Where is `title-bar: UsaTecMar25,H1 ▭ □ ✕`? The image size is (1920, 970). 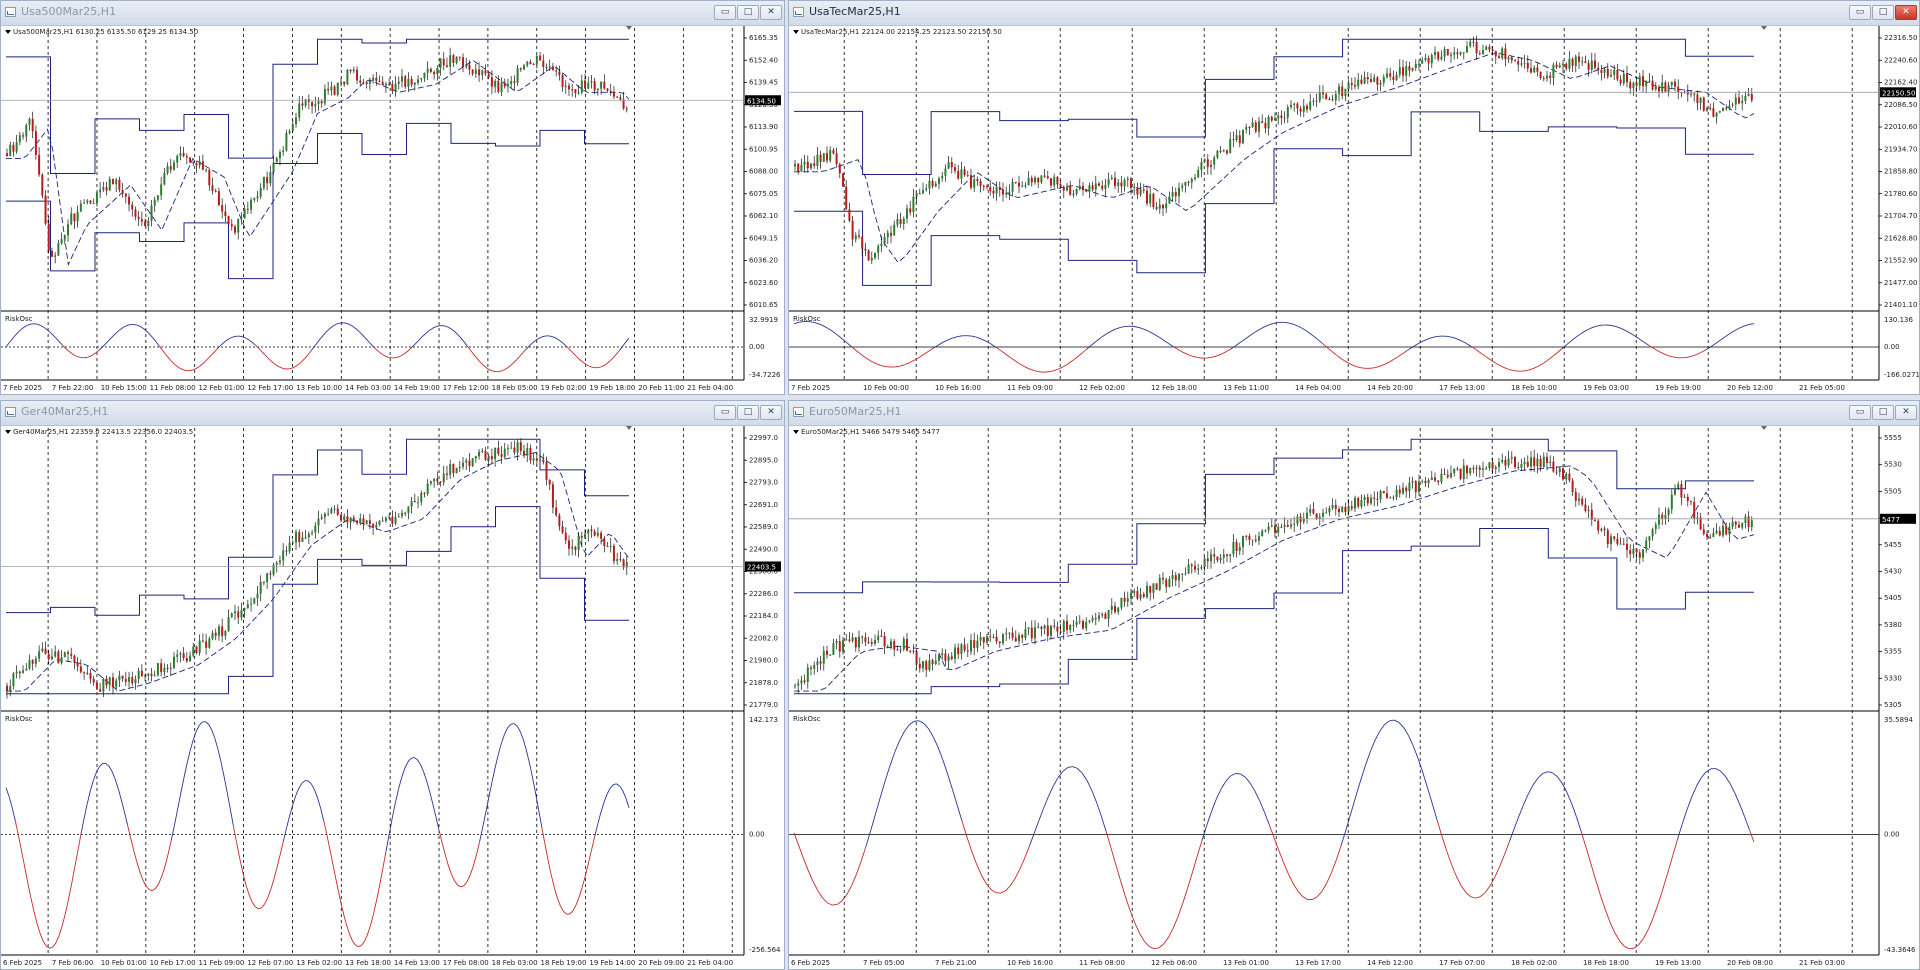
title-bar: UsaTecMar25,H1 ▭ □ ✕ is located at coordinates (1354, 13).